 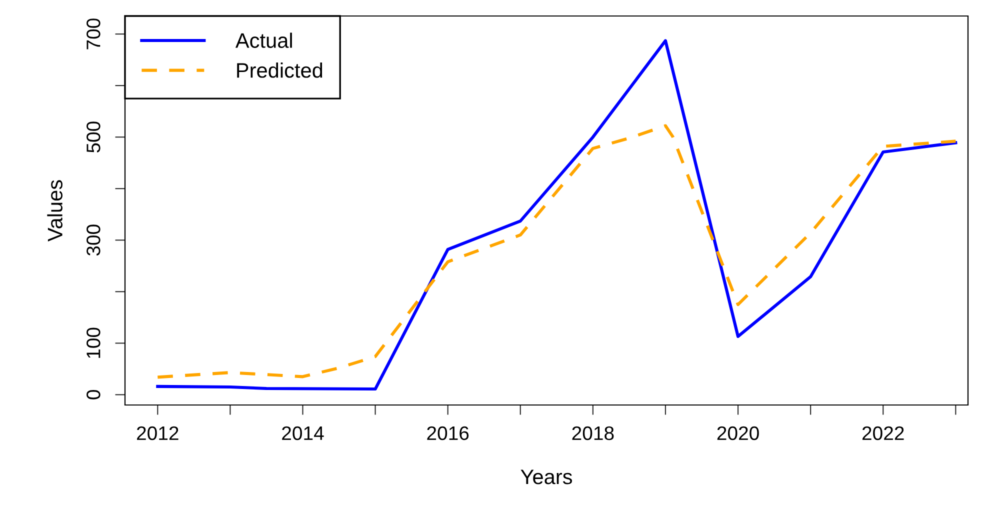 I want to click on x-tick-label: 2018, so click(x=593, y=433).